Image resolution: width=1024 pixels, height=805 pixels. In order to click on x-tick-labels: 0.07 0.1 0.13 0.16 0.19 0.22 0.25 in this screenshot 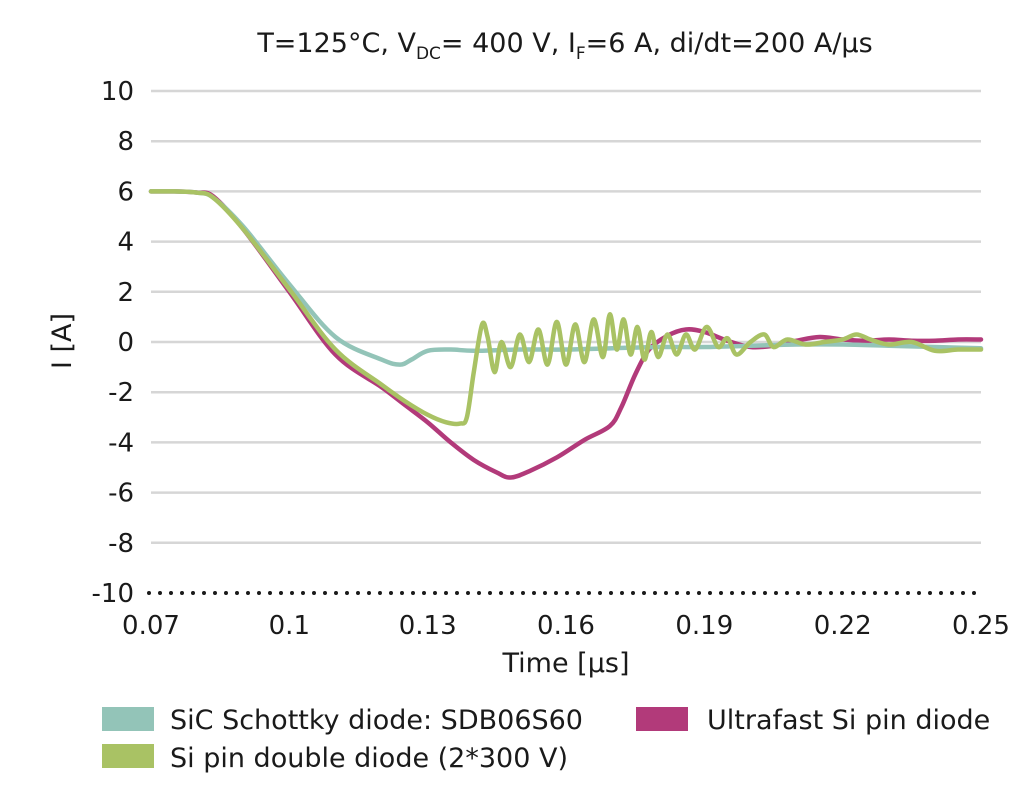, I will do `click(566, 626)`.